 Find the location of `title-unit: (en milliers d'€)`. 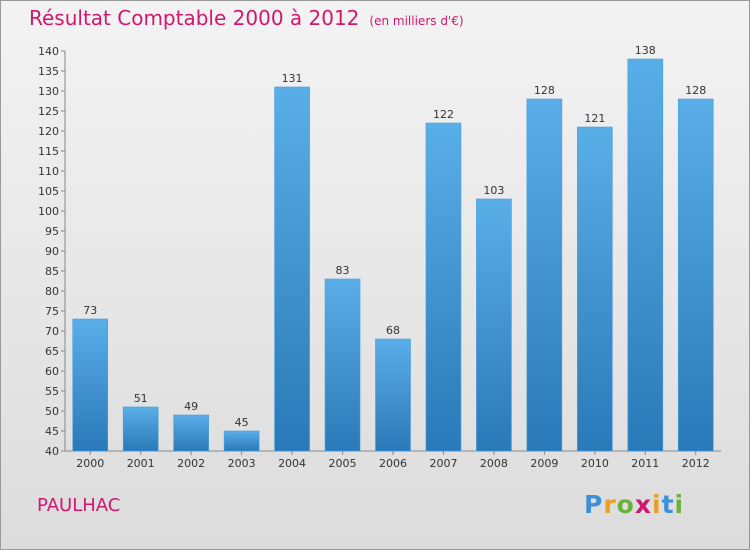

title-unit: (en milliers d'€) is located at coordinates (416, 21).